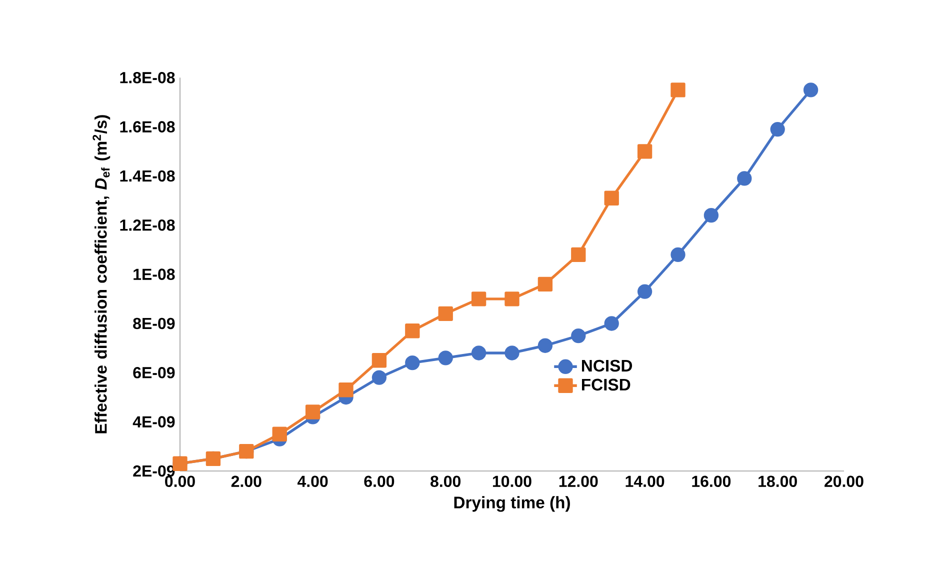 The width and height of the screenshot is (949, 563). I want to click on x-tick-label: 20.00, so click(844, 482).